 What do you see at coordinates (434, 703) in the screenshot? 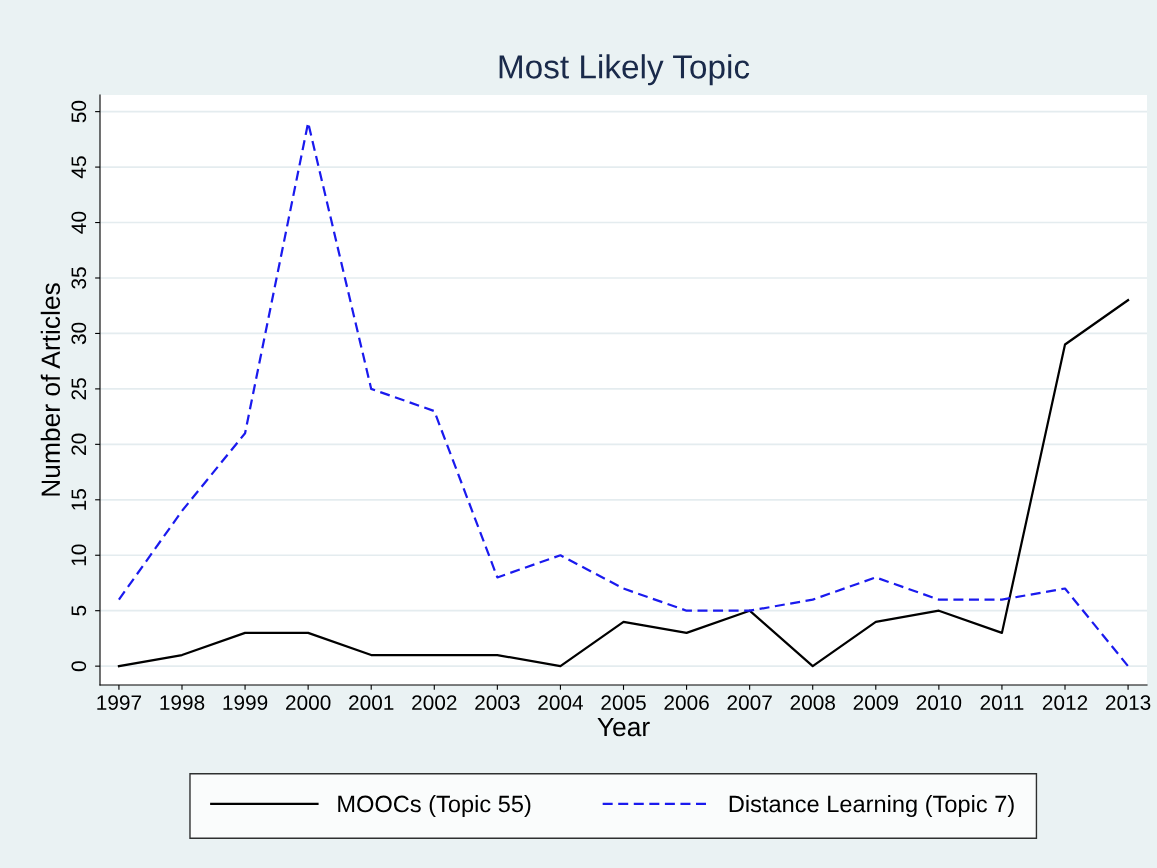
I see `x-tick-label: 2002` at bounding box center [434, 703].